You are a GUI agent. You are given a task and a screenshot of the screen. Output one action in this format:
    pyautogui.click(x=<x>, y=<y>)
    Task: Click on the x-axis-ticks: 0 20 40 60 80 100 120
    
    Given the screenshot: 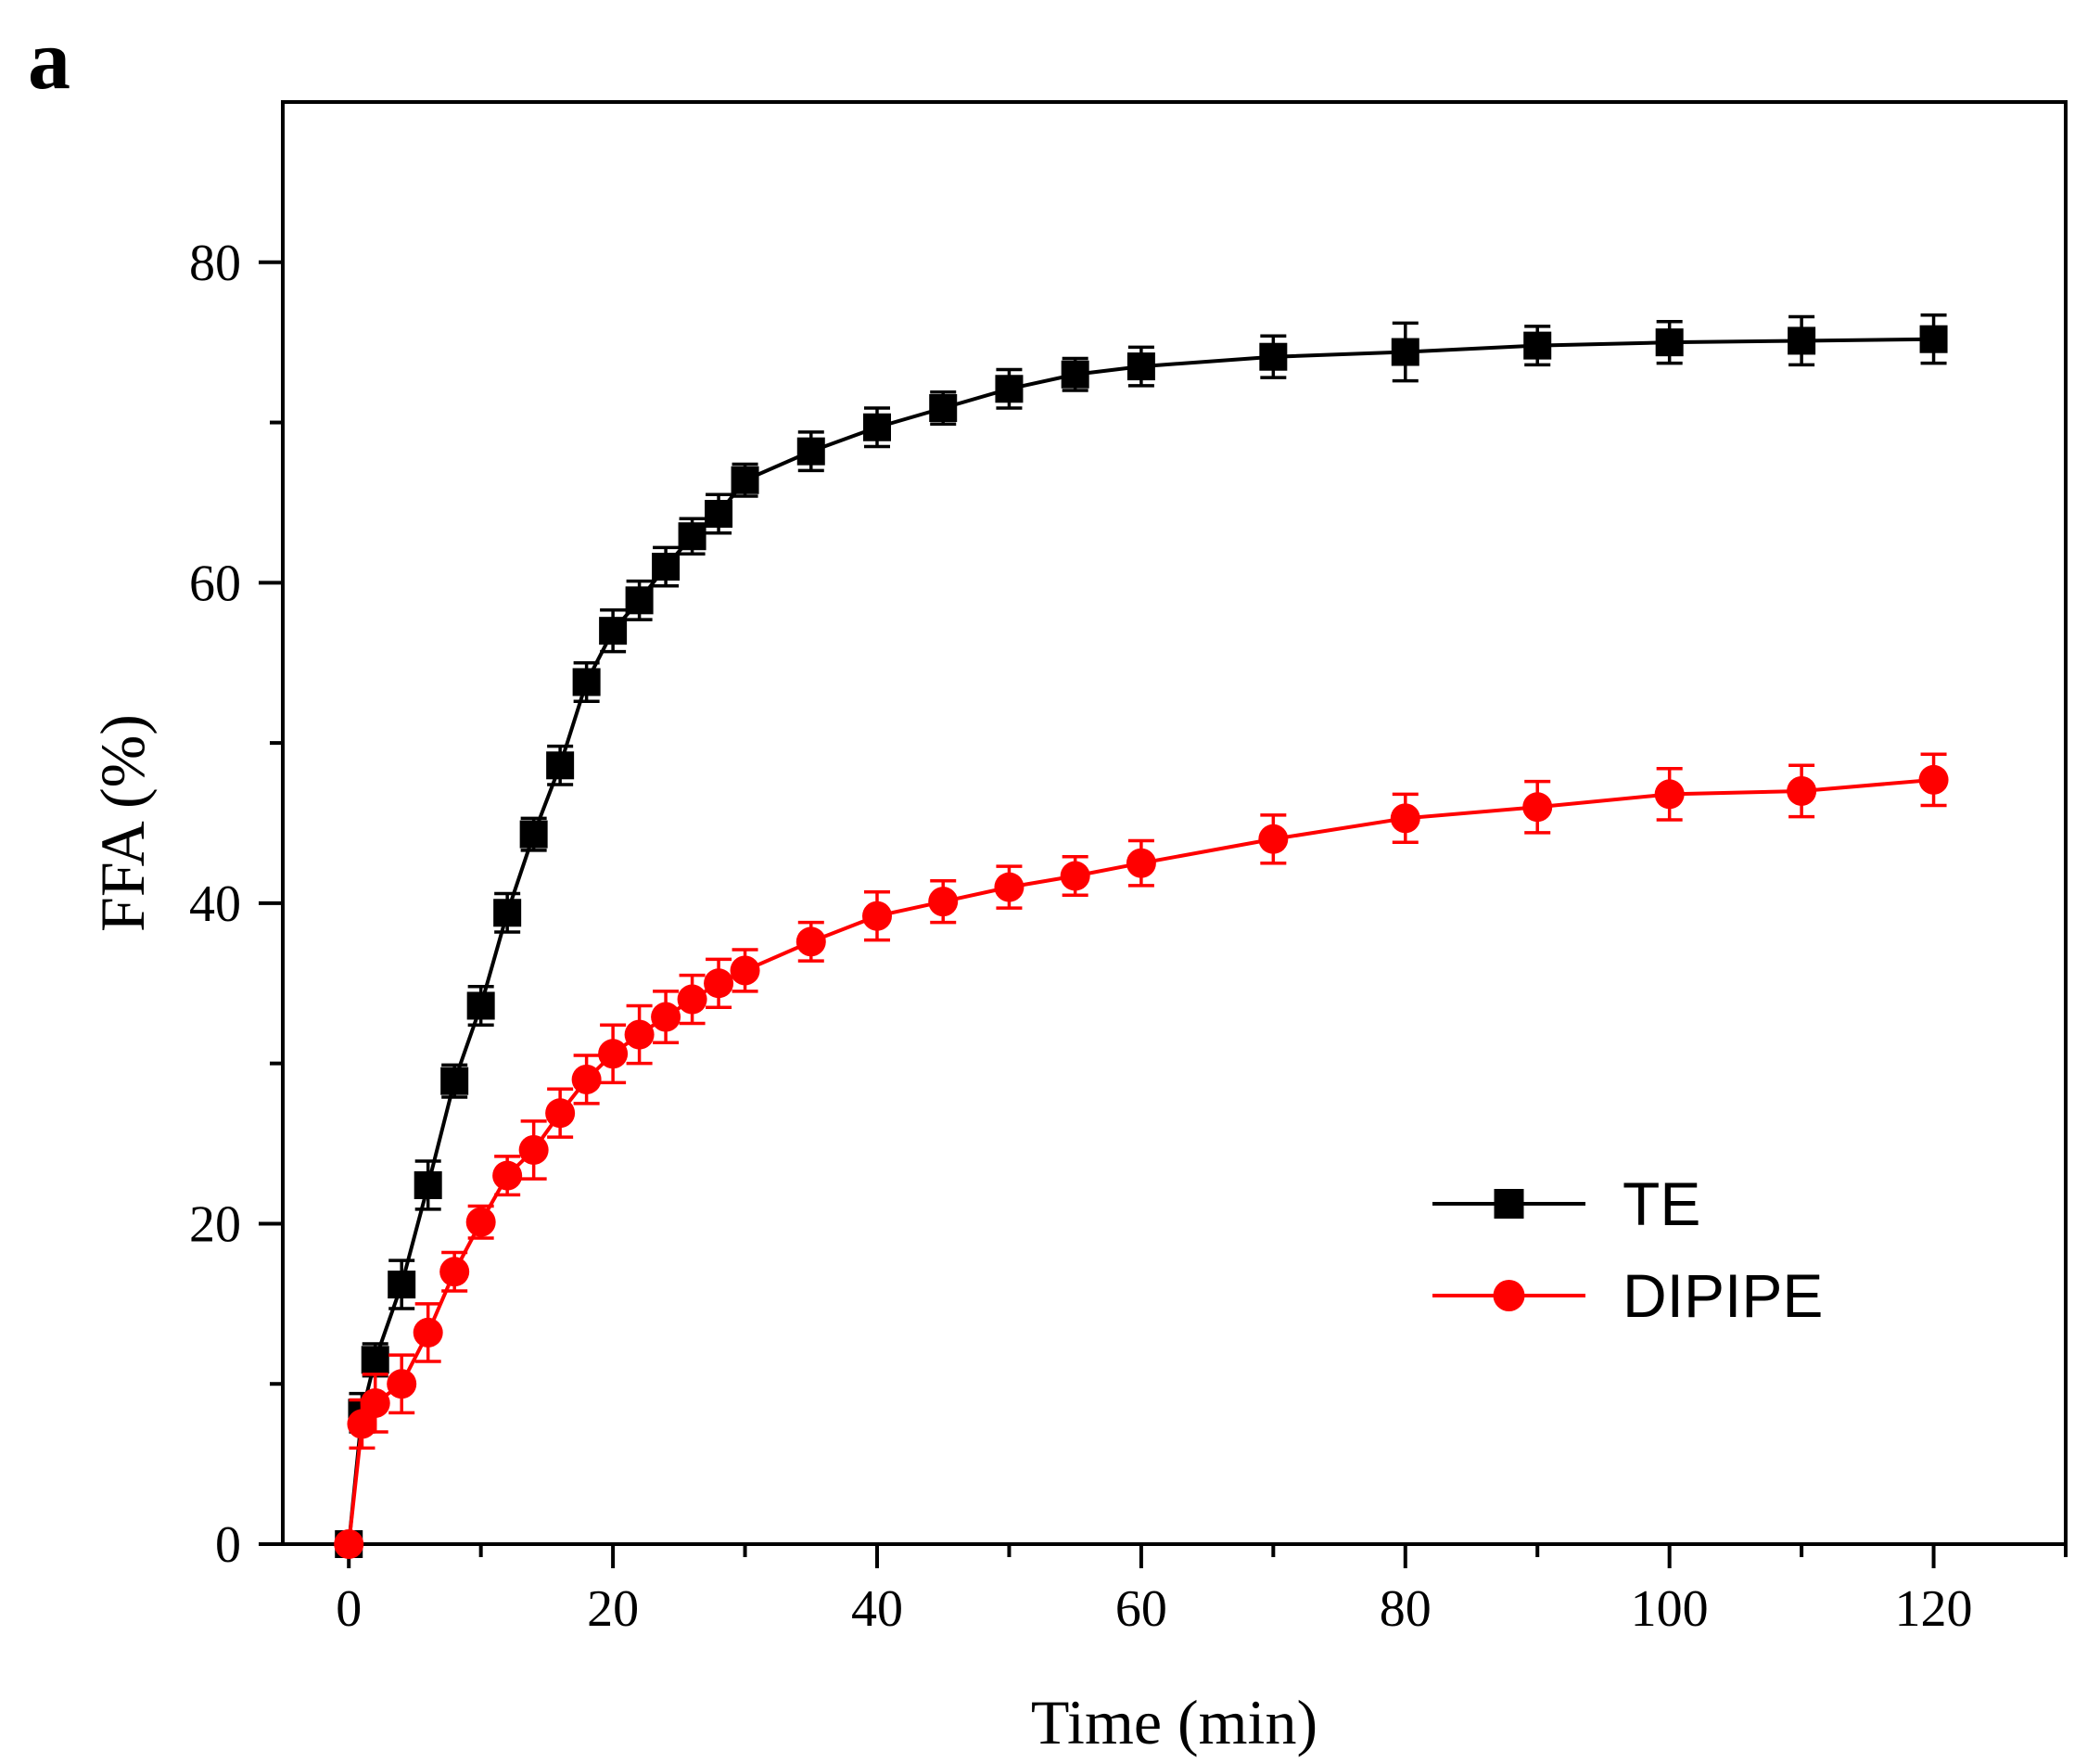 What is the action you would take?
    pyautogui.click(x=1202, y=1591)
    